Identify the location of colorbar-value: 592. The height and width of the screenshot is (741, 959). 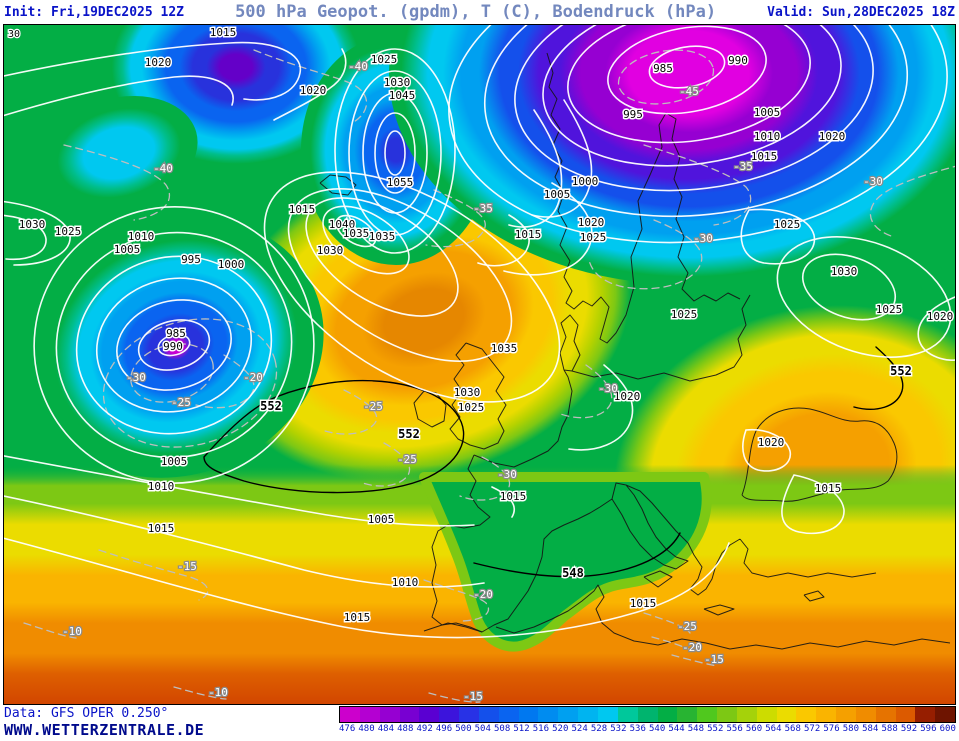
(909, 729).